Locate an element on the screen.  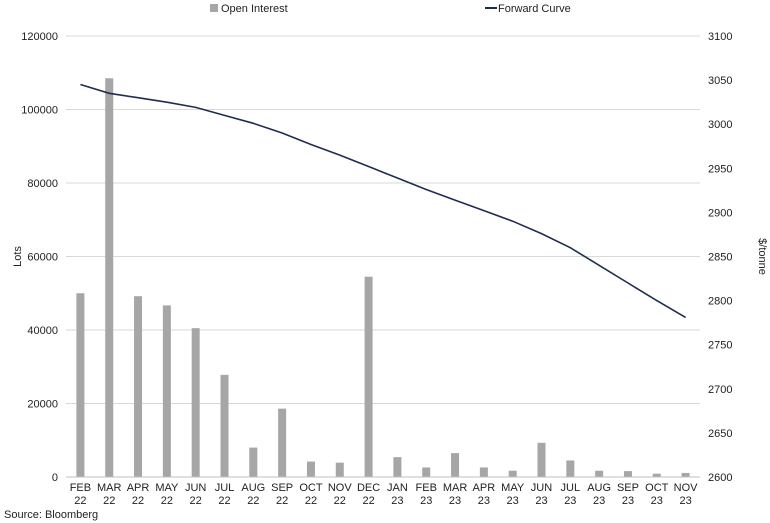
left-axis-ticks: 0 20000 40000 60000 80000 100000 120000 is located at coordinates (39, 257).